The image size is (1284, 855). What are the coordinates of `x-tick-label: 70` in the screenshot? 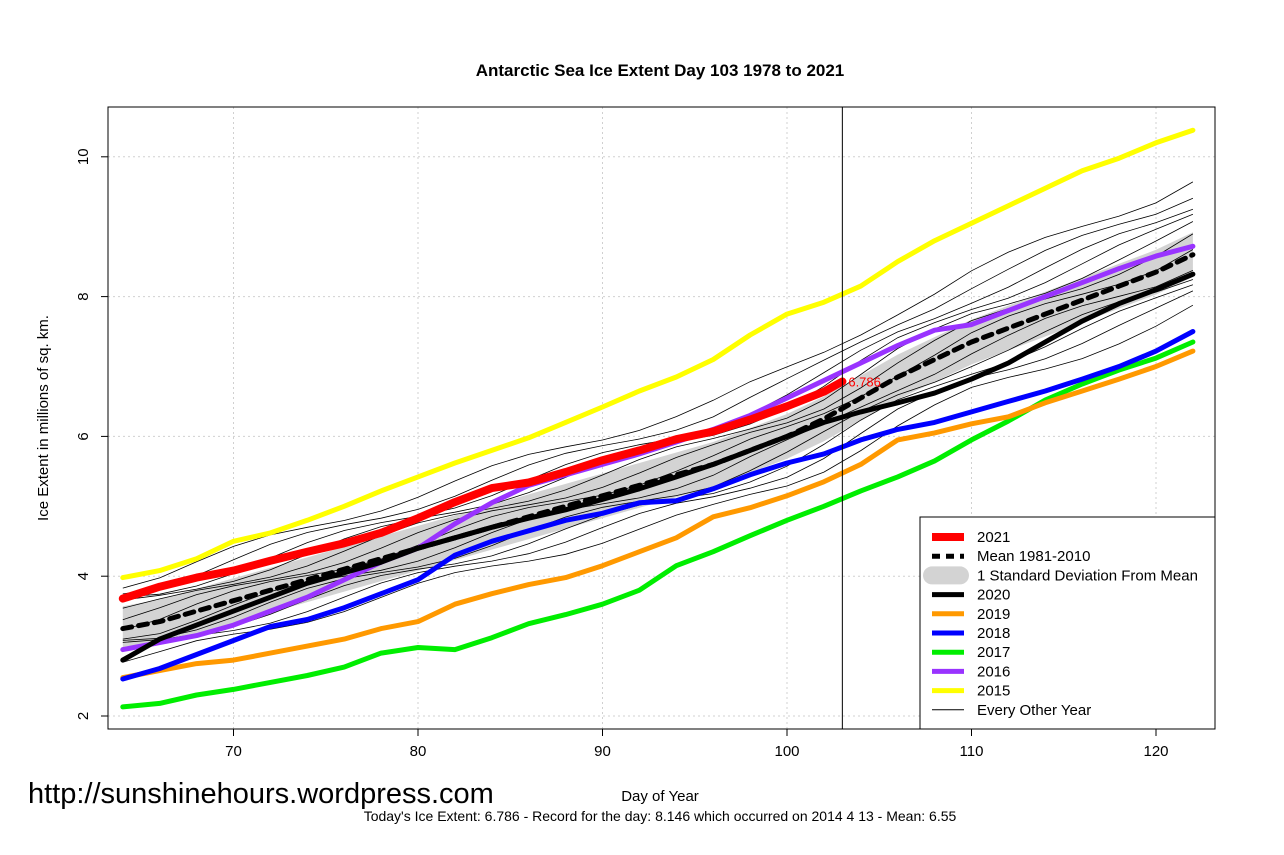 It's located at (233, 751).